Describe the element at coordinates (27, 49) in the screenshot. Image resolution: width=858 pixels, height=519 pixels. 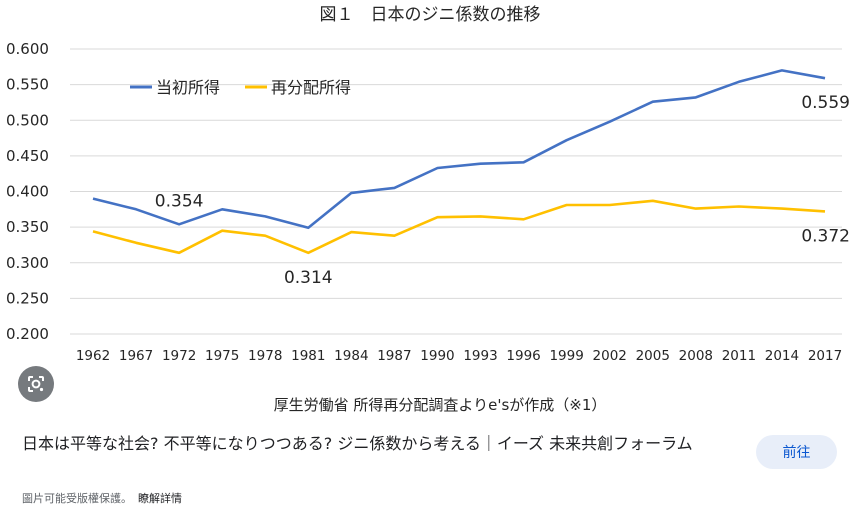
I see `y-tick-label: 0.600` at that location.